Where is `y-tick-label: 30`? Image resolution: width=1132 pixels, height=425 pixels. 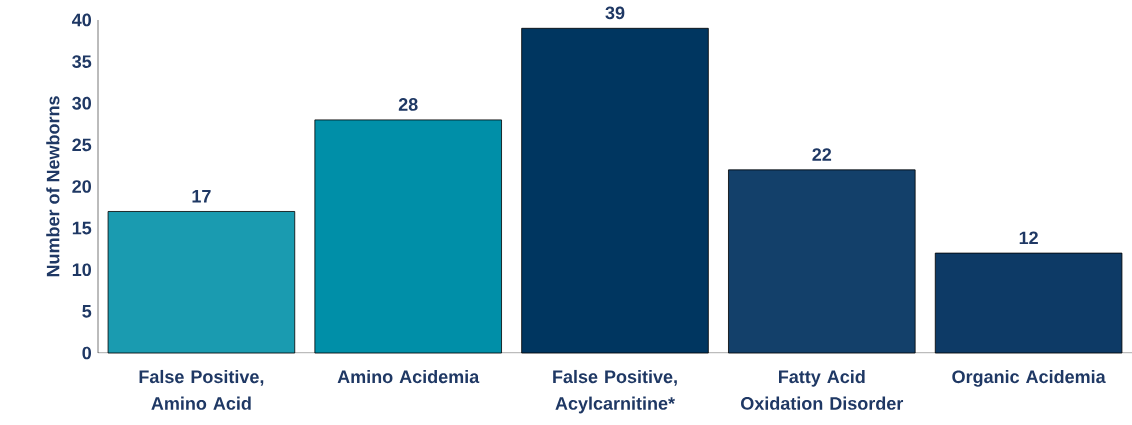 y-tick-label: 30 is located at coordinates (81, 103).